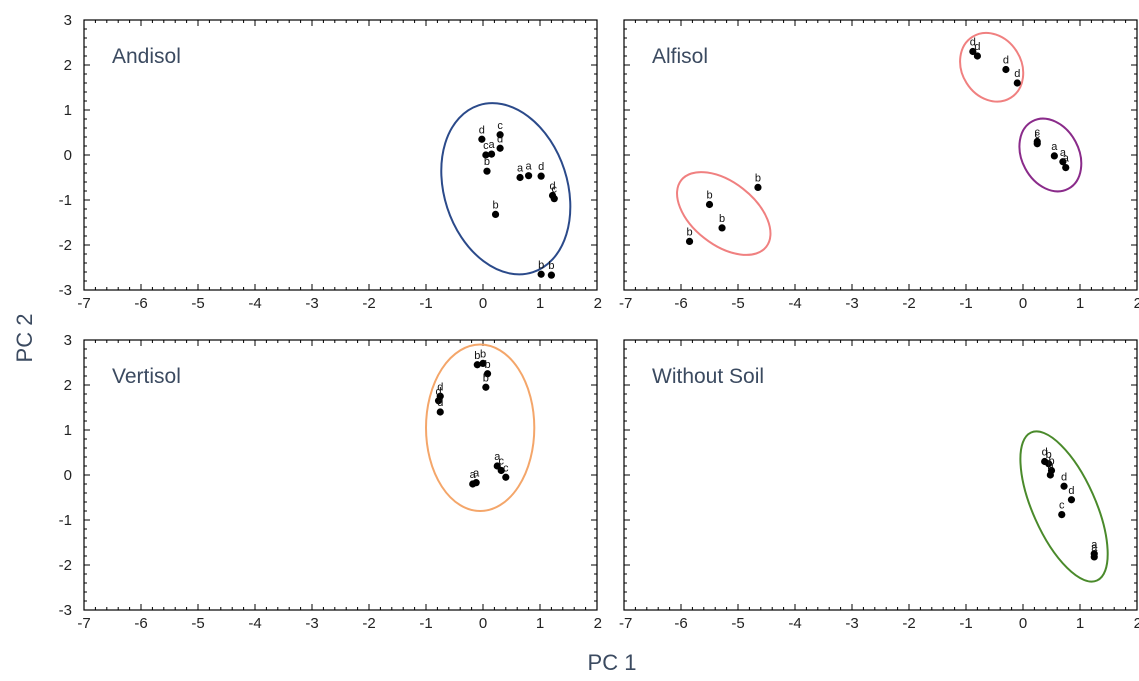 The height and width of the screenshot is (681, 1139). I want to click on x-axis-title: PC 1, so click(612, 662).